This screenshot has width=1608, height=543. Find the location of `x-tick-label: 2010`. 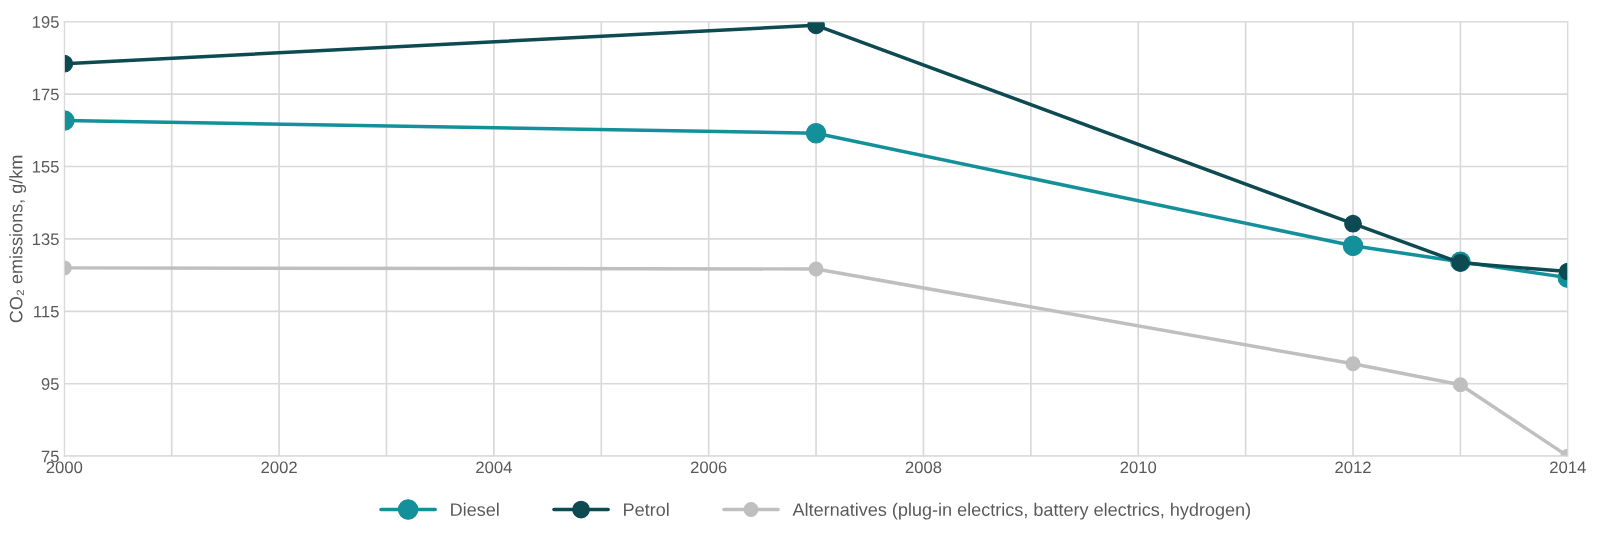

x-tick-label: 2010 is located at coordinates (1138, 467).